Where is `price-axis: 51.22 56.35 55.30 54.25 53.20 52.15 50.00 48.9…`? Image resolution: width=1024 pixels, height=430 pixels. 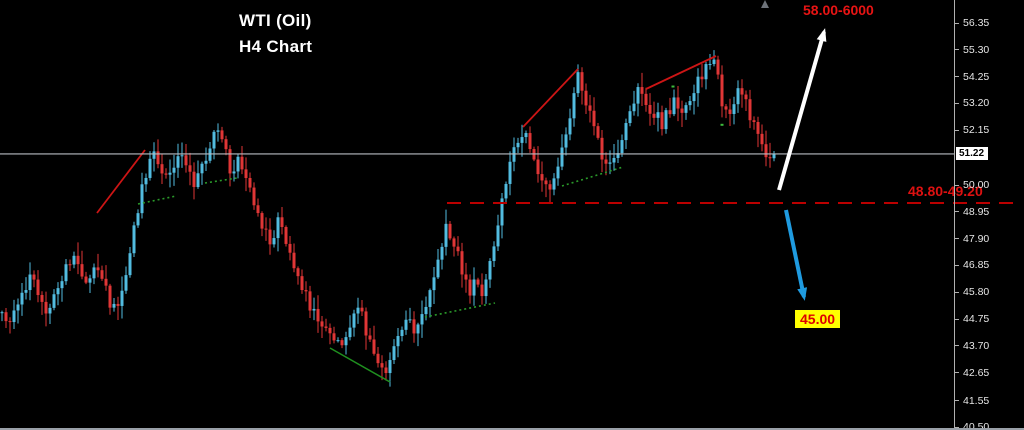
price-axis: 51.22 56.35 55.30 54.25 53.20 52.15 50.00 48.9… is located at coordinates (989, 215).